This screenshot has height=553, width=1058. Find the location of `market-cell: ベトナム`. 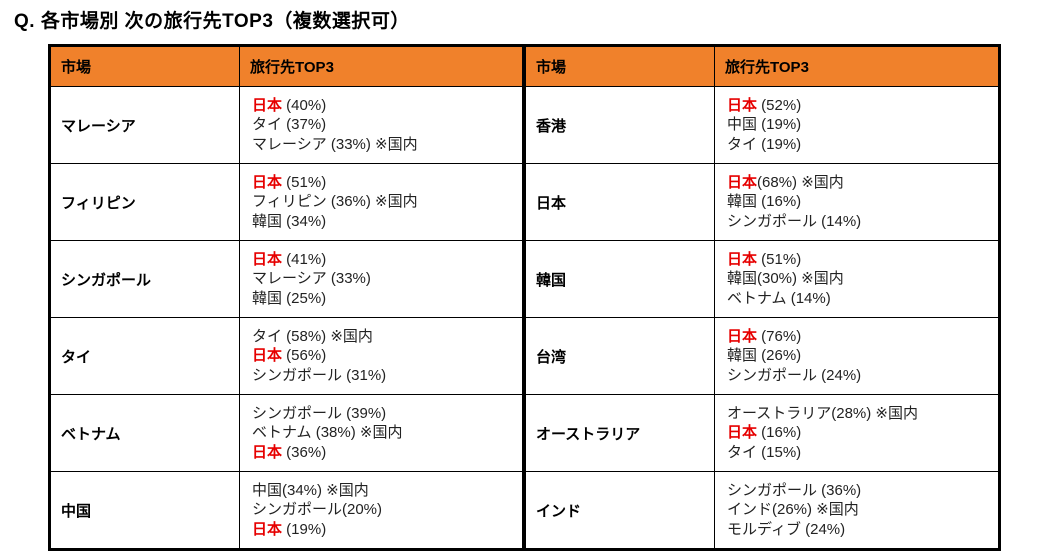

market-cell: ベトナム is located at coordinates (145, 433).